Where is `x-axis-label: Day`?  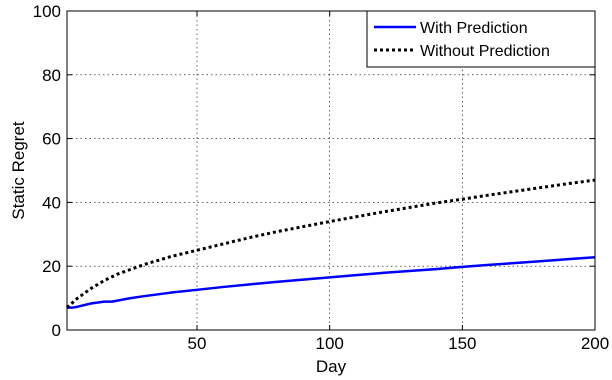
x-axis-label: Day is located at coordinates (331, 366).